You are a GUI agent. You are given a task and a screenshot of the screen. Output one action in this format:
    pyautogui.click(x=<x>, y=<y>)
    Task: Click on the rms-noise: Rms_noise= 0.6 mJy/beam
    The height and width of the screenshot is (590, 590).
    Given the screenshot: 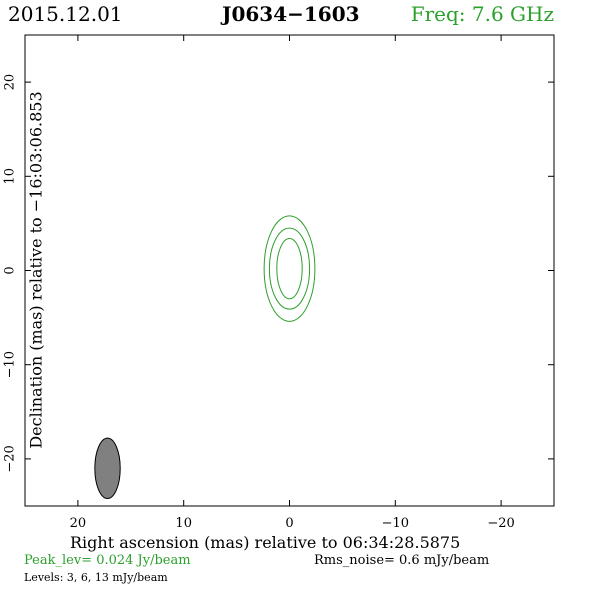 What is the action you would take?
    pyautogui.click(x=402, y=560)
    